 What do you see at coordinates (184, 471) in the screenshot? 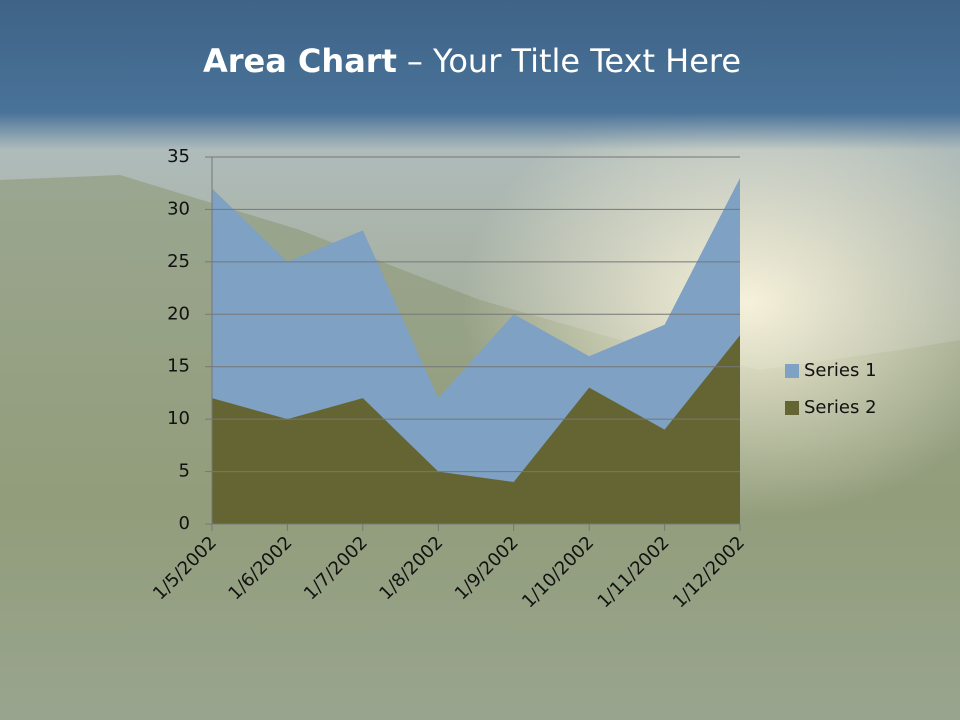
I see `y-tick-label: 5` at bounding box center [184, 471].